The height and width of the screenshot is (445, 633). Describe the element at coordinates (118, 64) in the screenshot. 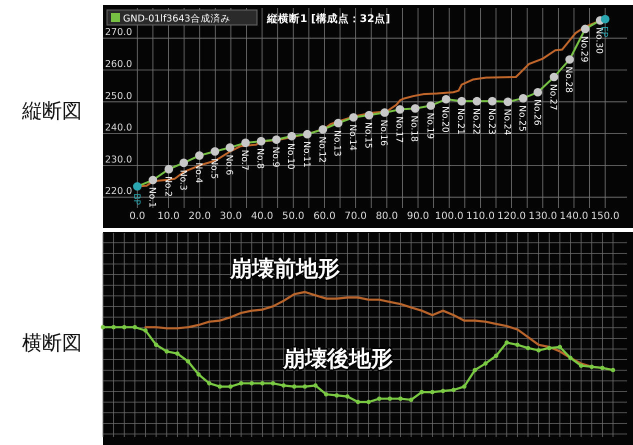

I see `y-tick-label: 260.0` at that location.